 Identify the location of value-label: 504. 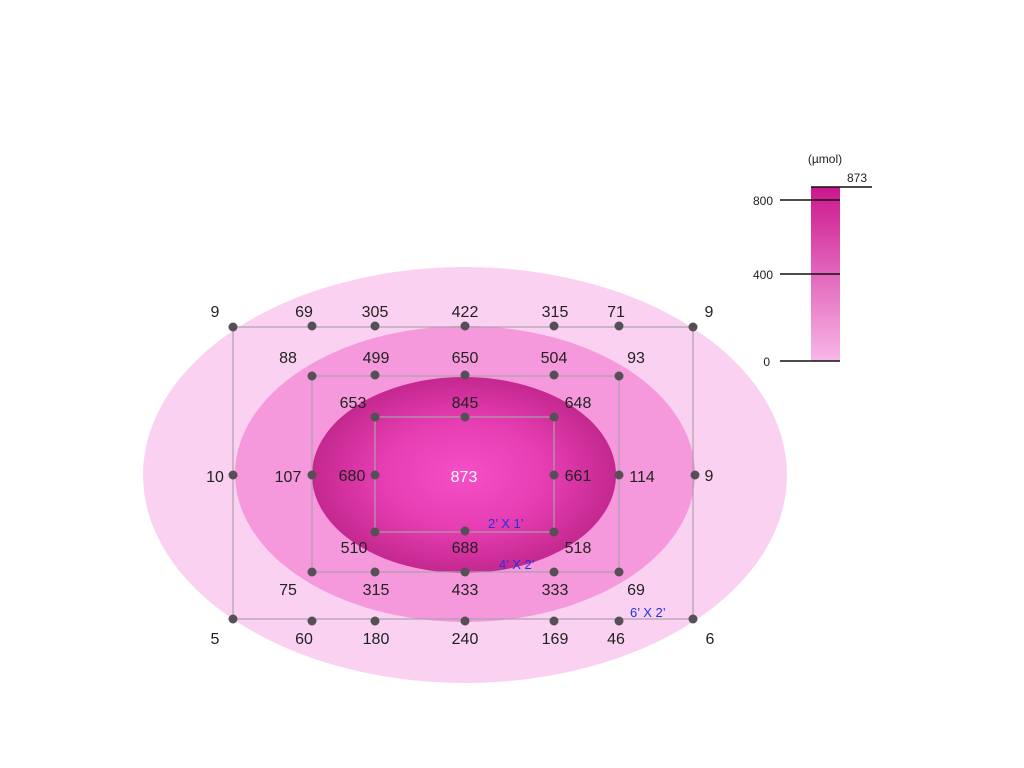
(554, 358).